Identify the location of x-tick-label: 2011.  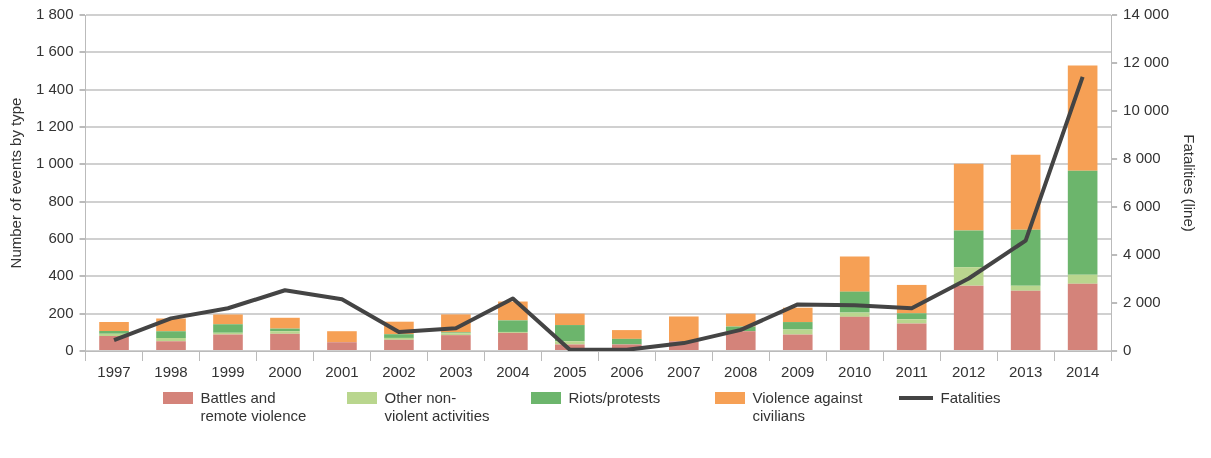
(911, 372).